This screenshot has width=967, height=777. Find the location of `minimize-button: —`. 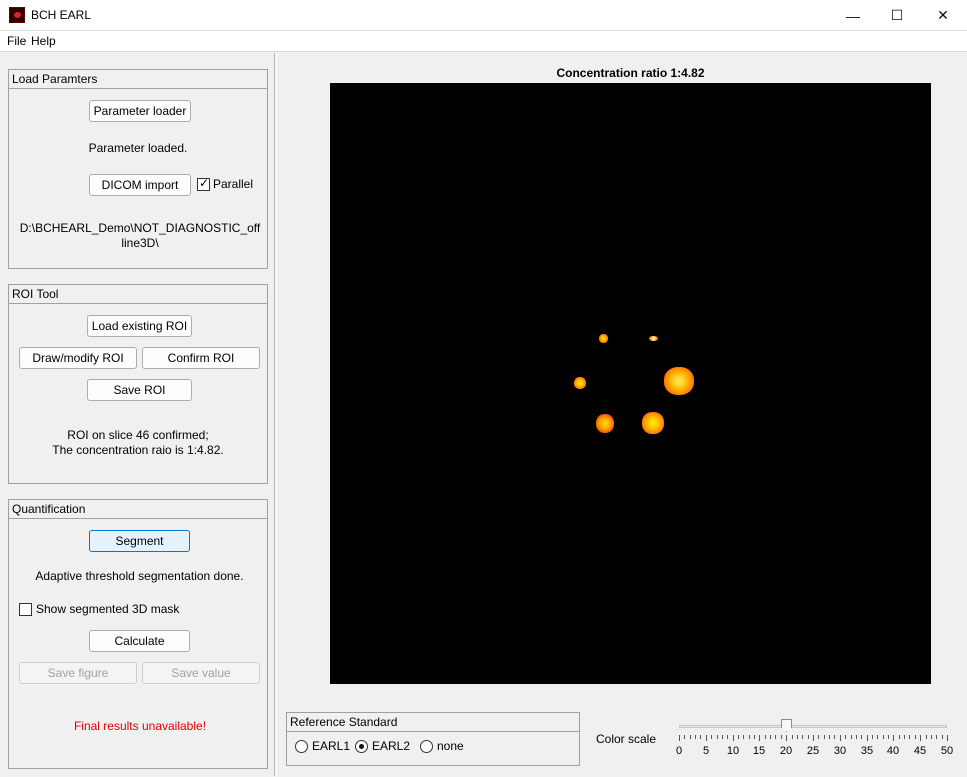

minimize-button: — is located at coordinates (853, 15).